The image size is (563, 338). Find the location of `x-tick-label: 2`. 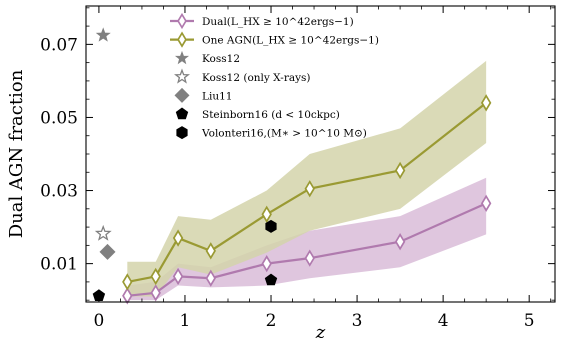

x-tick-label: 2 is located at coordinates (271, 321).